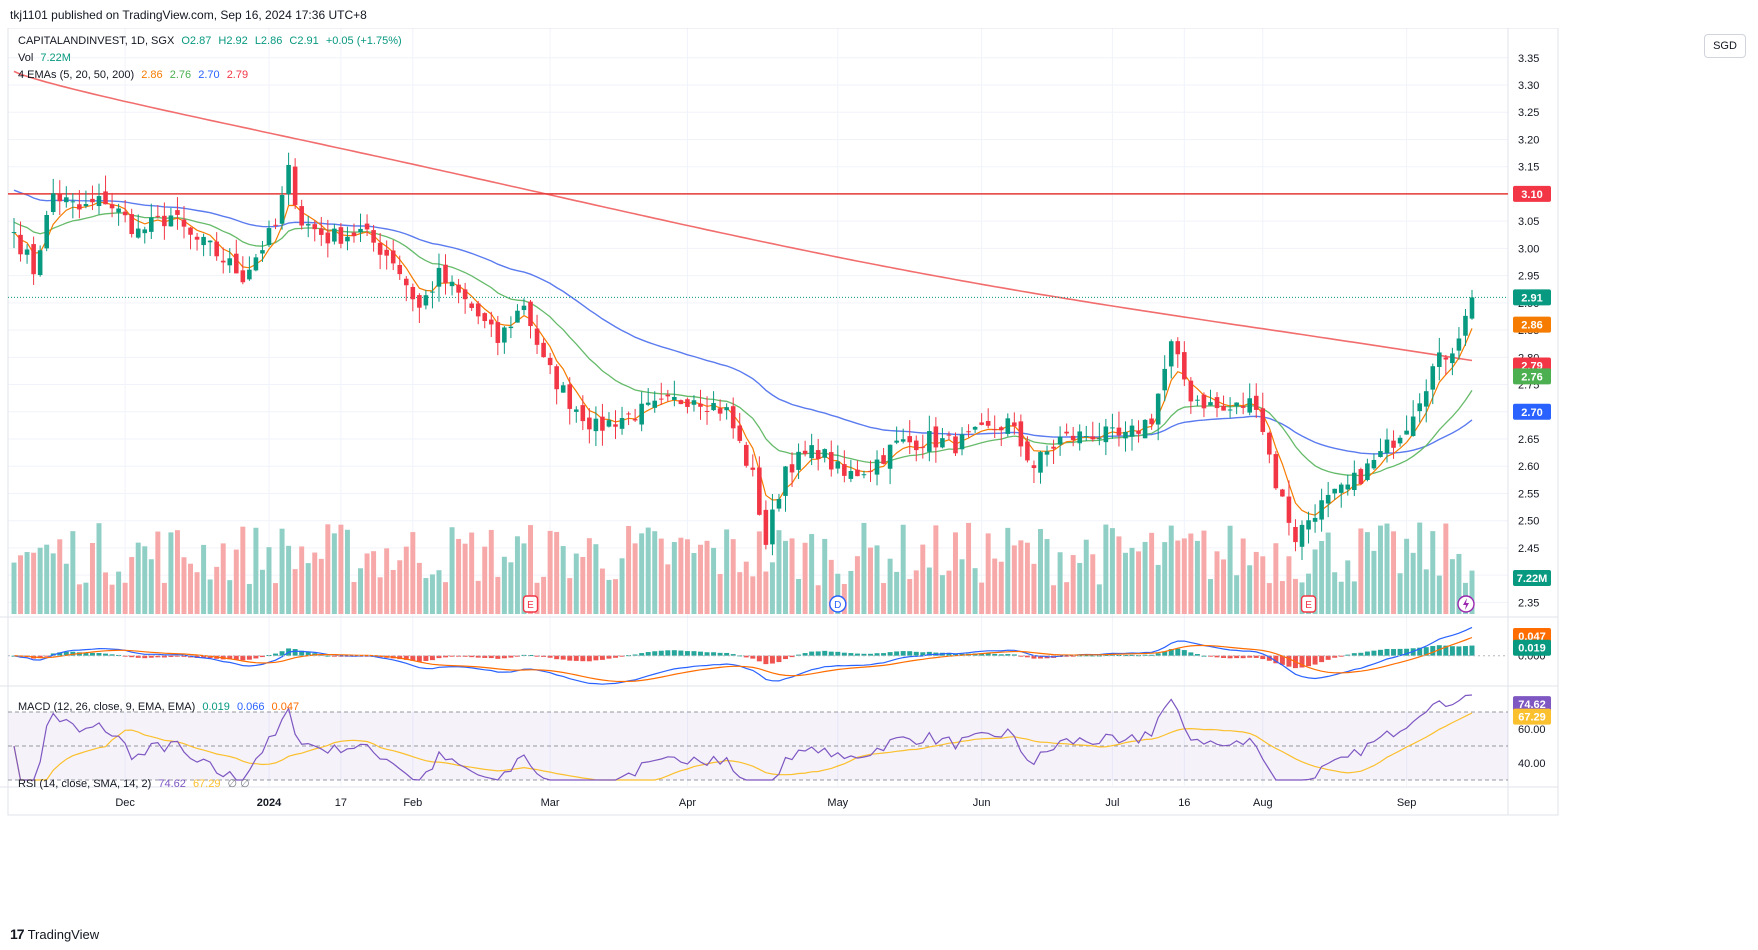  Describe the element at coordinates (1528, 168) in the screenshot. I see `price-tick-label: 3.15` at that location.